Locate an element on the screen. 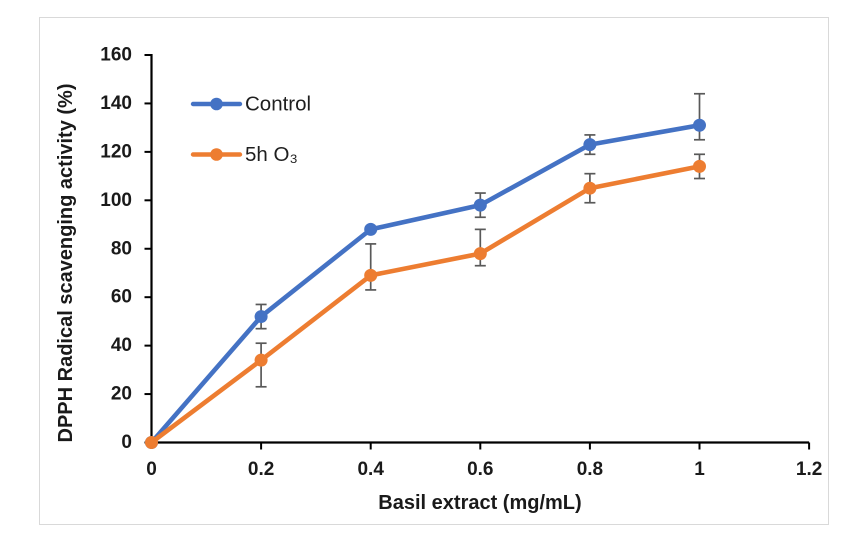  y-tick-label: 60 is located at coordinates (121, 297).